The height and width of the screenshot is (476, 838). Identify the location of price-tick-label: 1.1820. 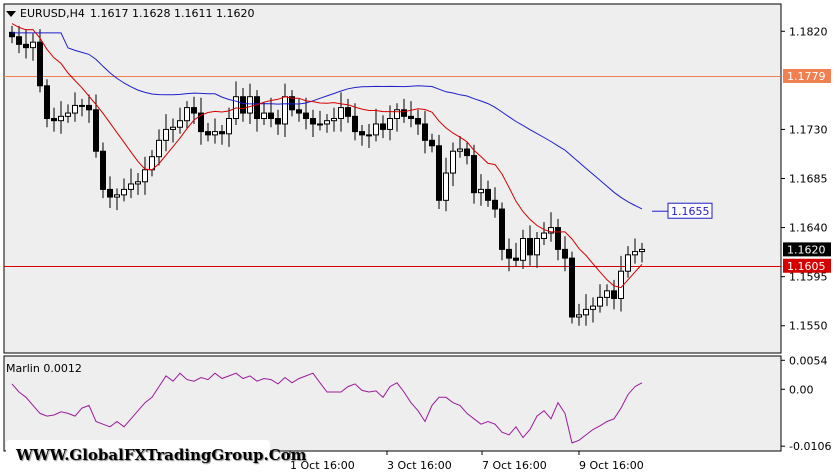
(808, 31).